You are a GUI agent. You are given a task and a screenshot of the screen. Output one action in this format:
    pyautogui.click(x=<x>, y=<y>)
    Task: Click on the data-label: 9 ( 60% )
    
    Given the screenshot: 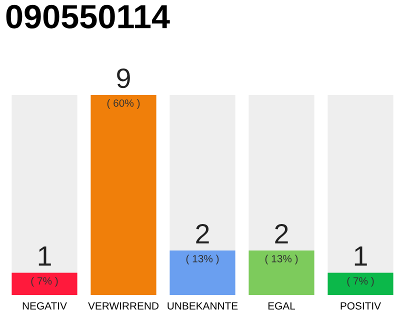 What is the action you would take?
    pyautogui.click(x=123, y=88)
    